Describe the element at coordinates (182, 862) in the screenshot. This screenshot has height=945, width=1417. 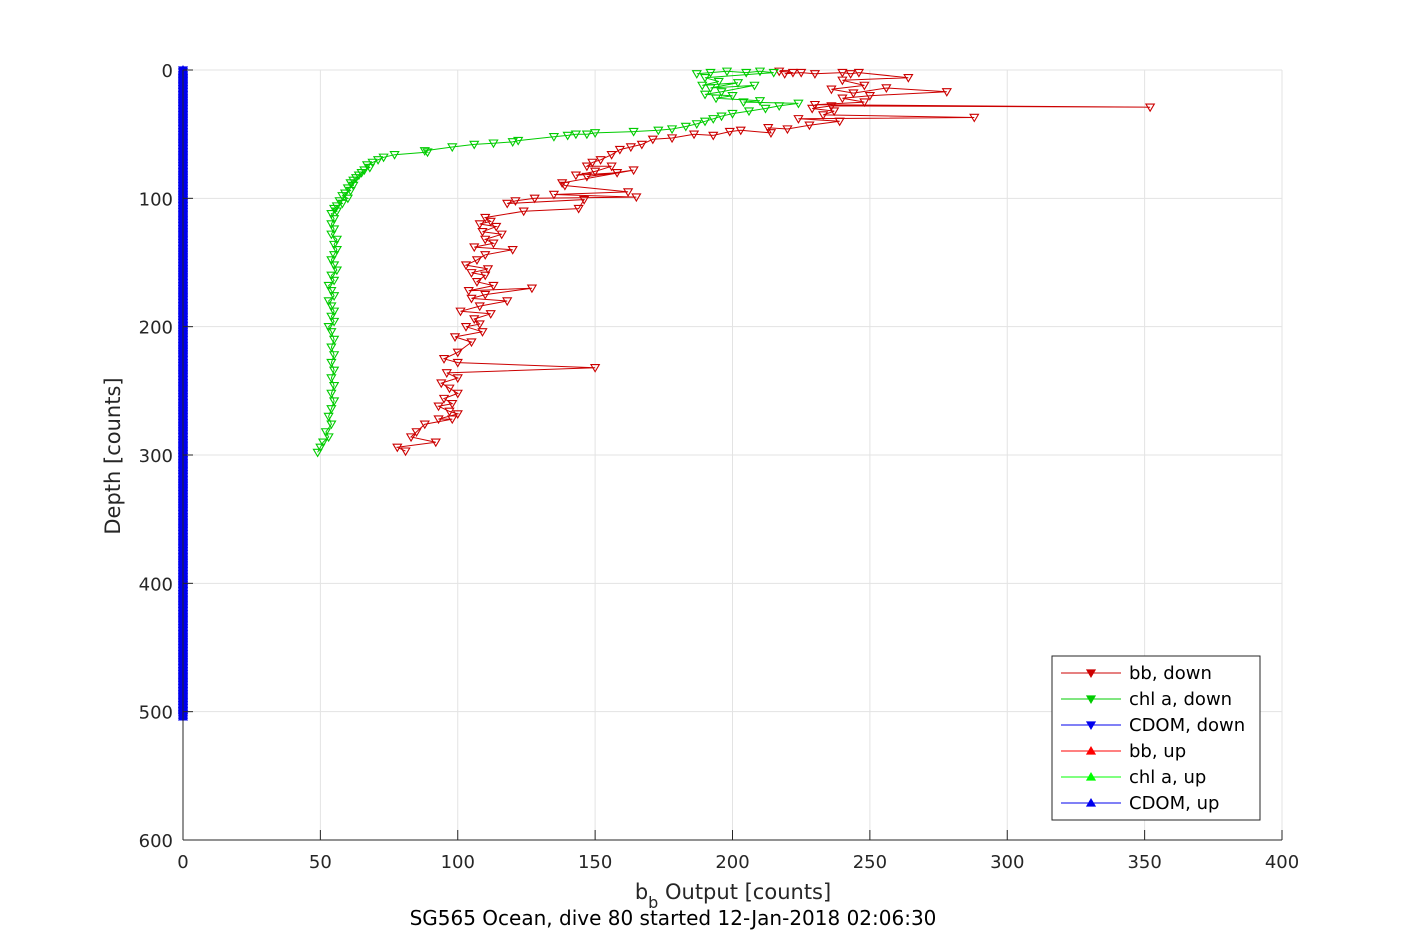
I see `x-tick-label: 0` at that location.